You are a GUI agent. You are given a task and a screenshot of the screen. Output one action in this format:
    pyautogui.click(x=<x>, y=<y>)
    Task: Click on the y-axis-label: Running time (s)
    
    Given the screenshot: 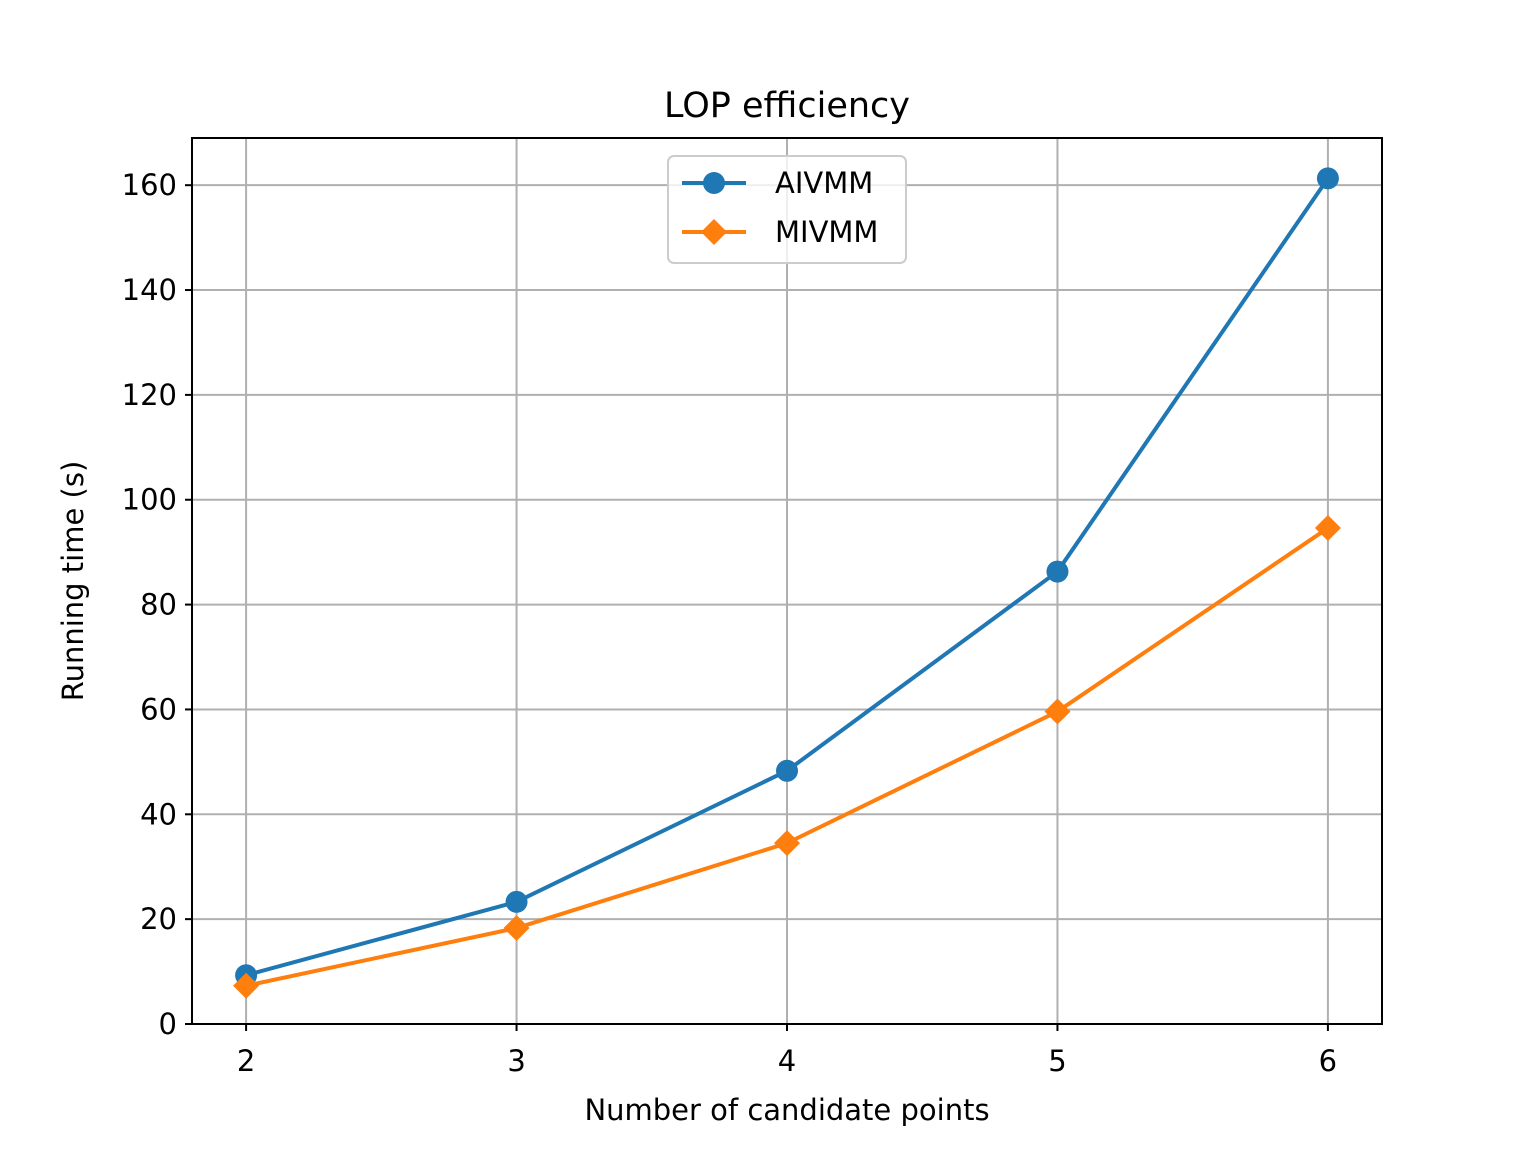 What is the action you would take?
    pyautogui.click(x=73, y=581)
    